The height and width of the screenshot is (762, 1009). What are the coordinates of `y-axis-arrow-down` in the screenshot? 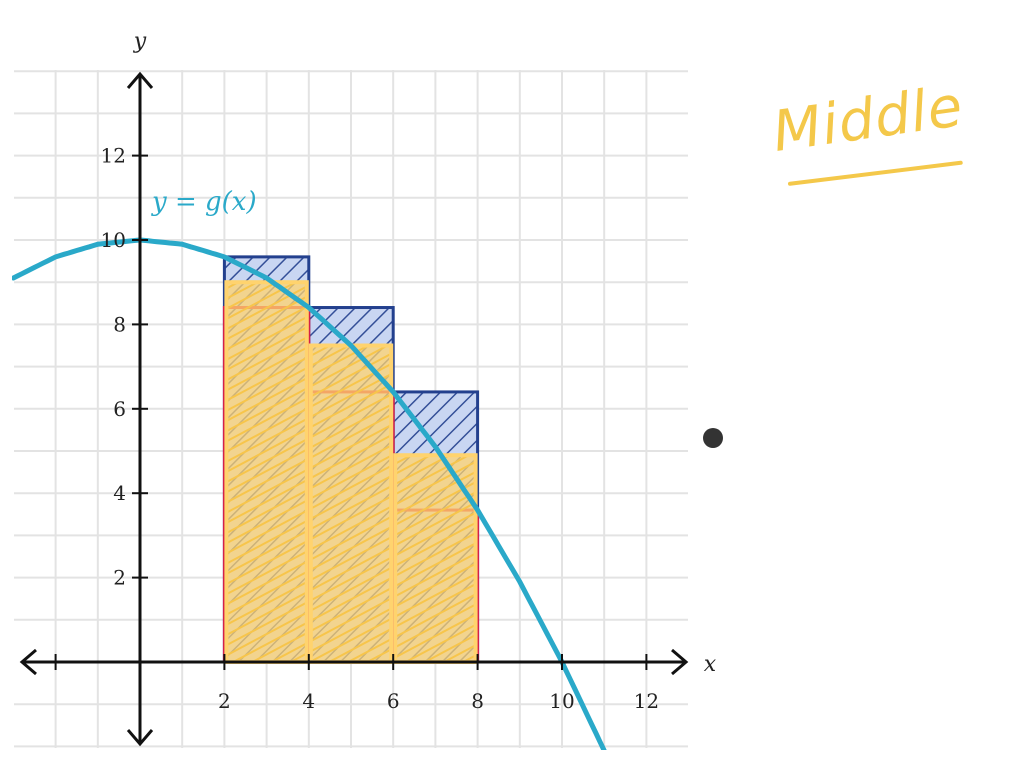 It's located at (140, 738).